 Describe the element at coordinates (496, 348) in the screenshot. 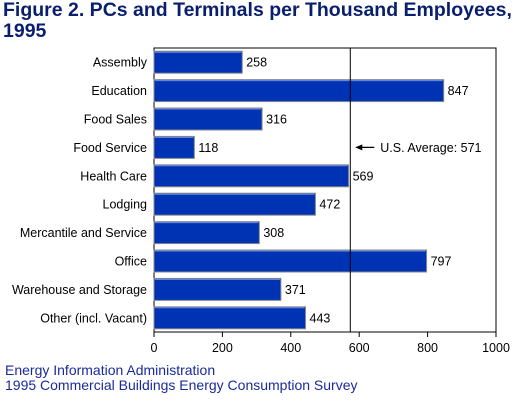

I see `x-tick-label: 1000` at that location.